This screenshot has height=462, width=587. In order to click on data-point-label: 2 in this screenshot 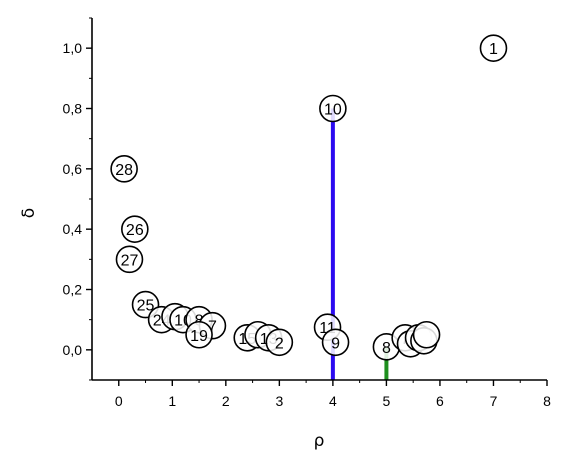, I will do `click(279, 343)`.